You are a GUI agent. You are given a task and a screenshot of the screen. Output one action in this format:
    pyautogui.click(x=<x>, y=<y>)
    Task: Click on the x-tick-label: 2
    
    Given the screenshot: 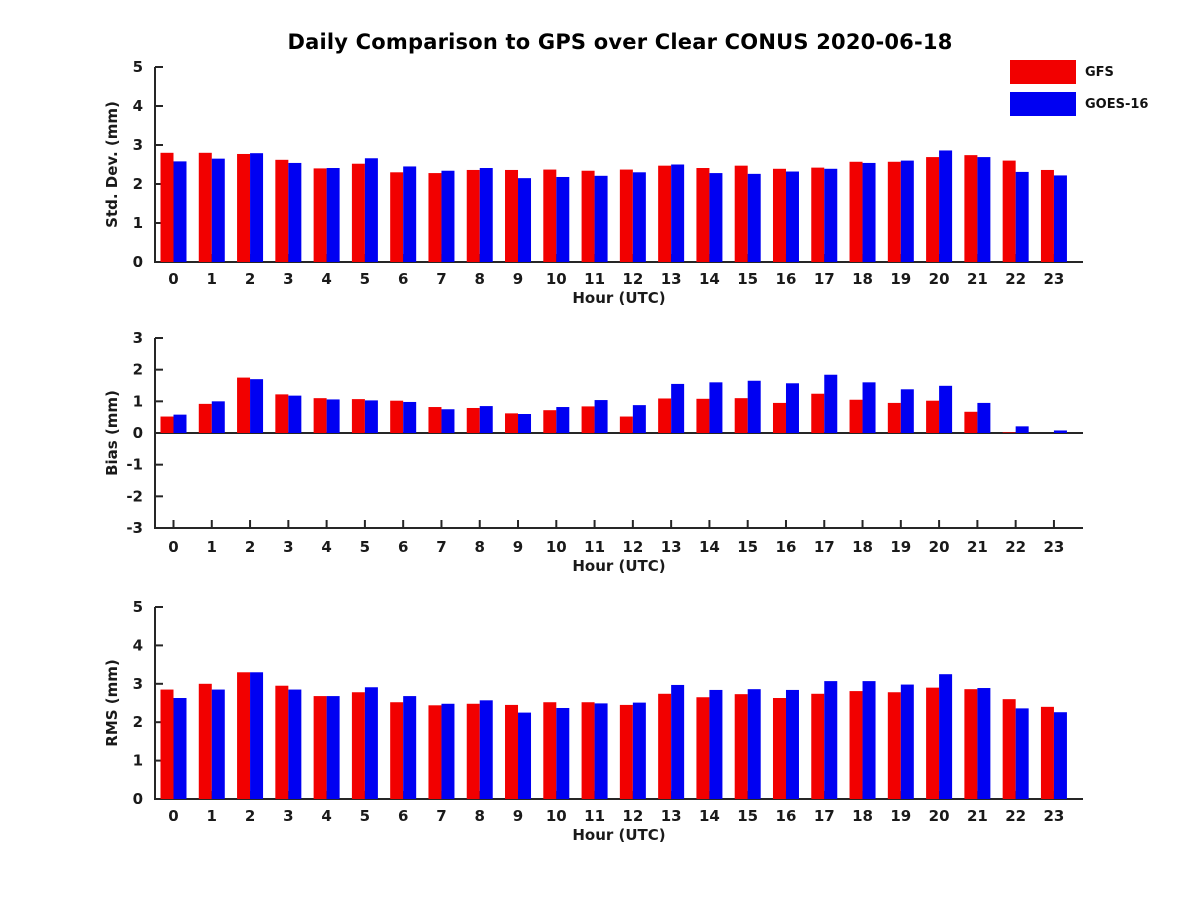 What is the action you would take?
    pyautogui.click(x=250, y=816)
    